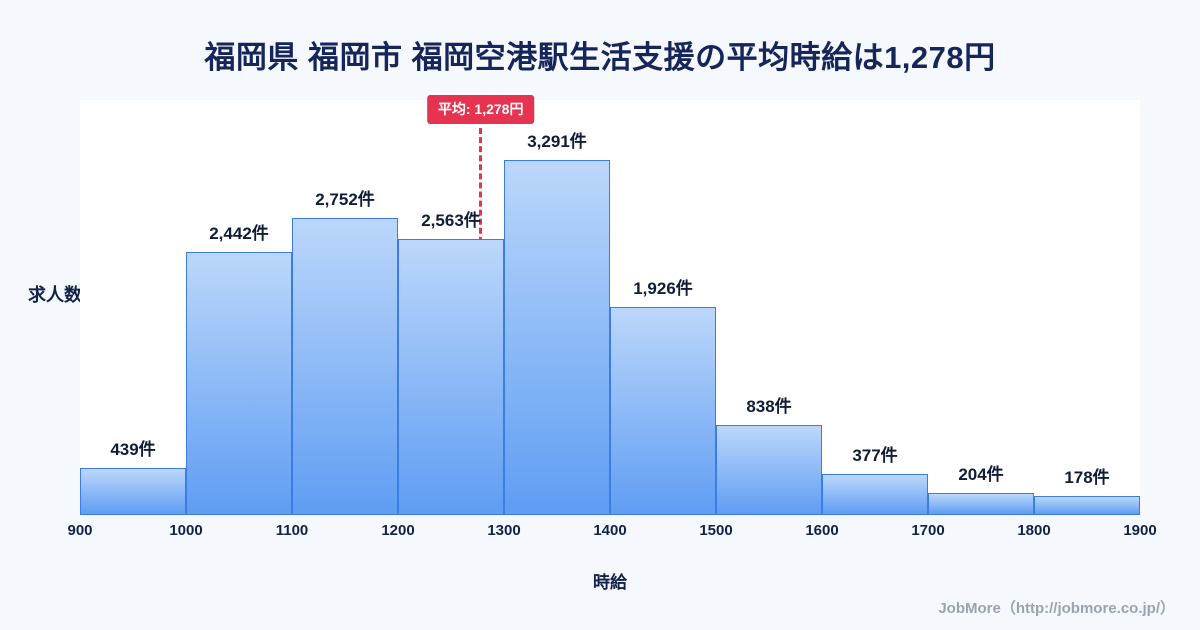 Image resolution: width=1200 pixels, height=630 pixels. I want to click on y-axis-label: 求人数, so click(55, 295).